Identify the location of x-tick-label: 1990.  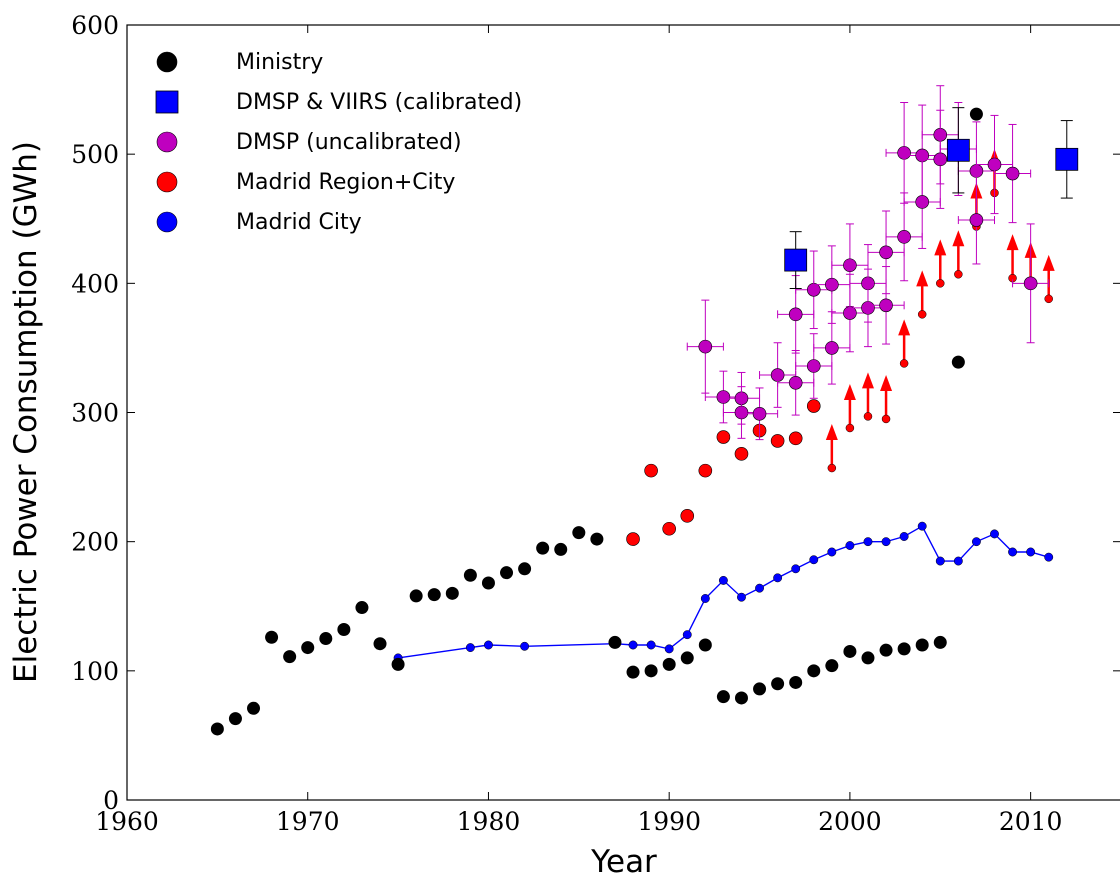
(669, 821).